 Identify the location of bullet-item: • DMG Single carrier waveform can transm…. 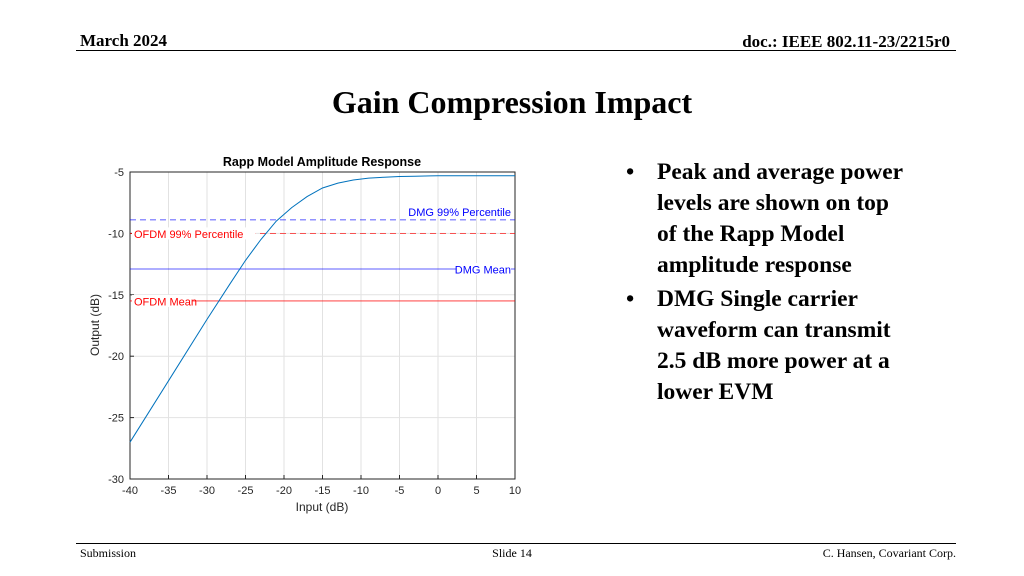
(766, 346).